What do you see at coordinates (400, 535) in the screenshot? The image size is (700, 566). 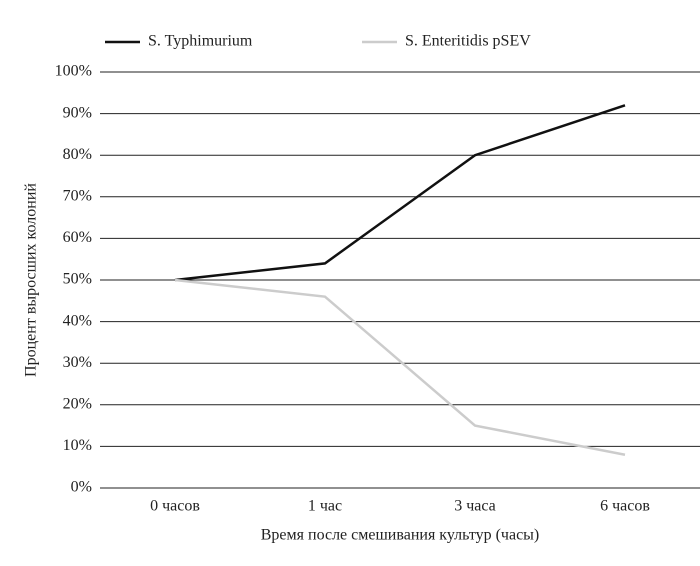 I see `x-axis-label: Время после смешивания культур (часы)` at bounding box center [400, 535].